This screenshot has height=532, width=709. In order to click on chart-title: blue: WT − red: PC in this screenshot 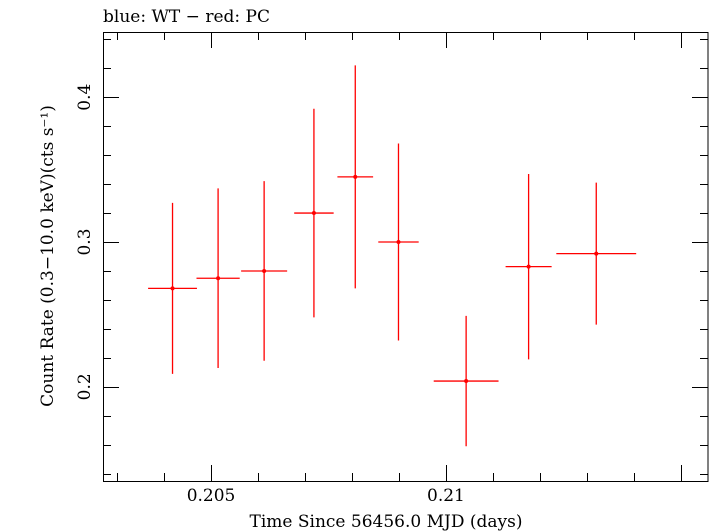, I will do `click(186, 17)`.